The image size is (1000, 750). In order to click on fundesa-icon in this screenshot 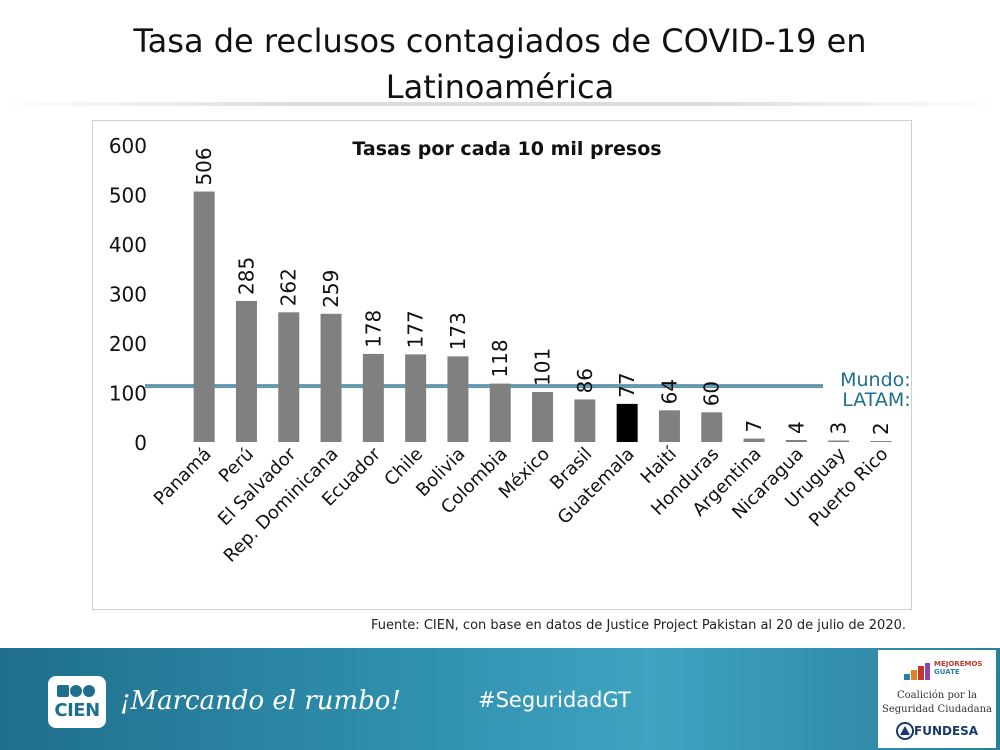, I will do `click(905, 731)`.